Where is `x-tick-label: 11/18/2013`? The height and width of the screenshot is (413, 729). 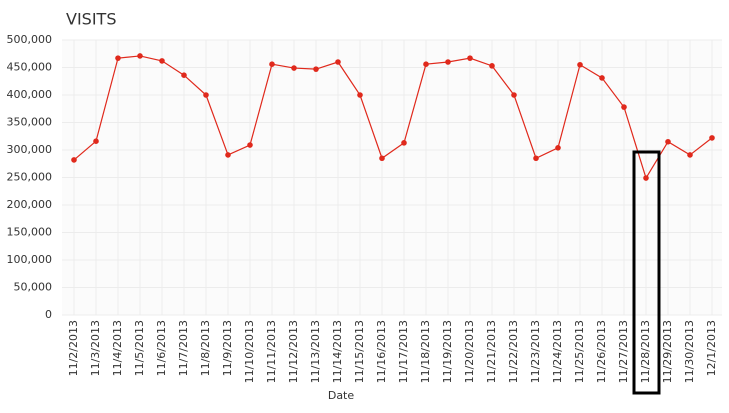 x-tick-label: 11/18/2013 is located at coordinates (425, 351).